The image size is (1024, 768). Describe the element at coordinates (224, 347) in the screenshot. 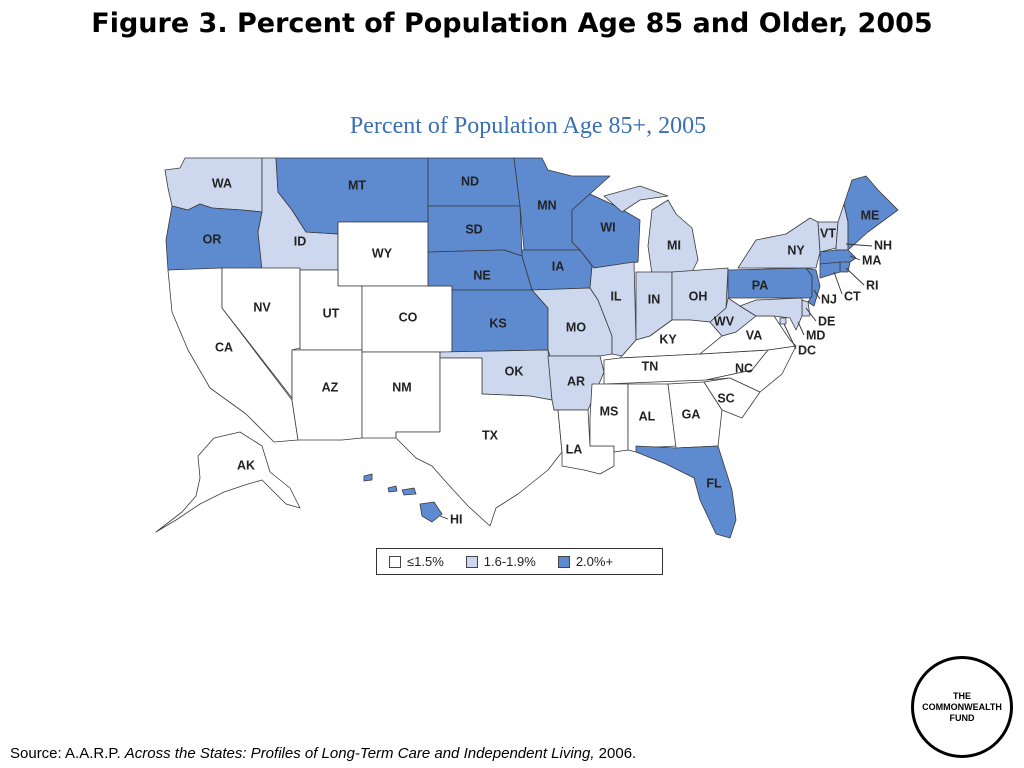

I see `label-ca: CA` at that location.